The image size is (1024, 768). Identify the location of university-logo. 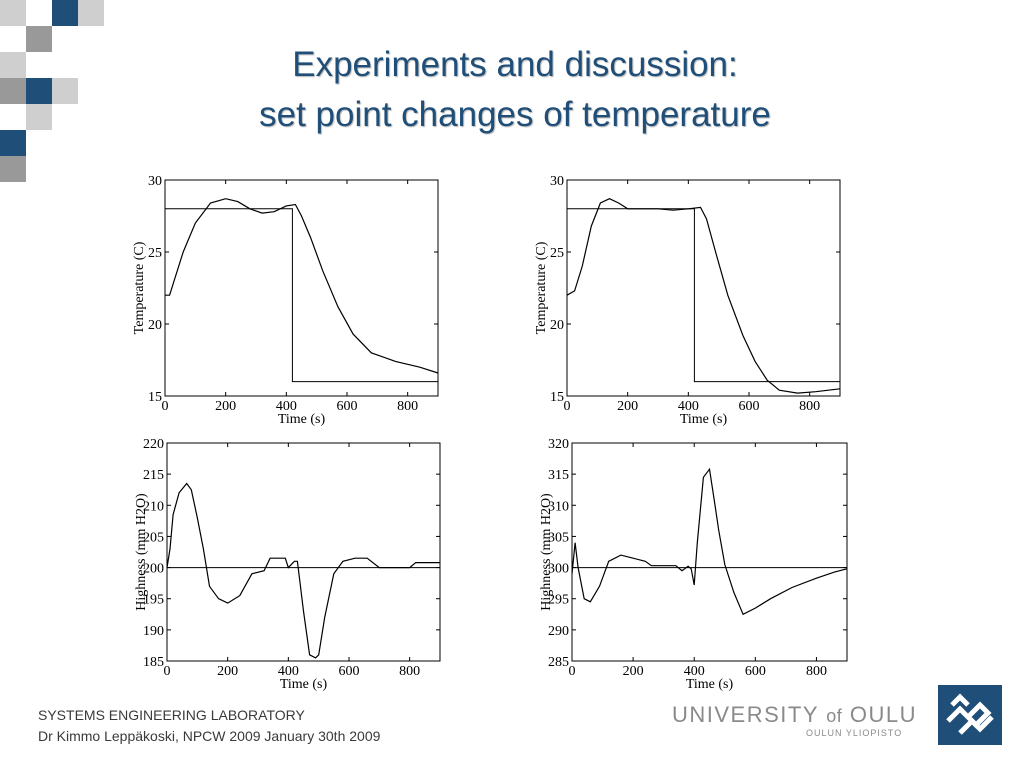
(970, 715).